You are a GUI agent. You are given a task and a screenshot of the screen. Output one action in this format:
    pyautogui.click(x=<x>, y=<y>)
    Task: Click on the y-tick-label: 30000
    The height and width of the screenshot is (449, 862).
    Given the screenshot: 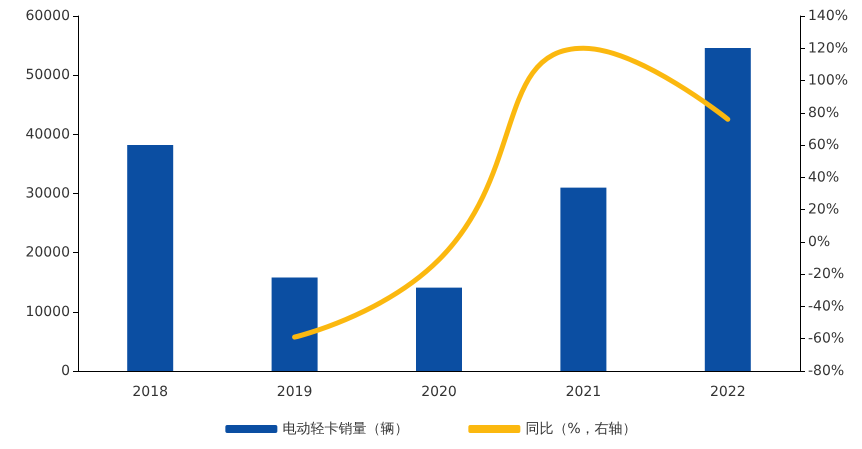 What is the action you would take?
    pyautogui.click(x=47, y=194)
    